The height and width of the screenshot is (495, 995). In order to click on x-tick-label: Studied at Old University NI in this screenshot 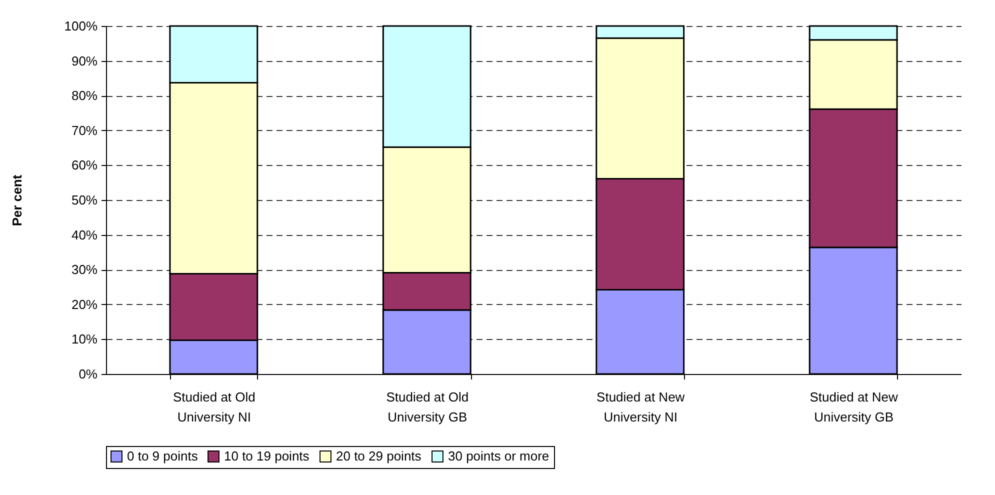, I will do `click(214, 407)`.